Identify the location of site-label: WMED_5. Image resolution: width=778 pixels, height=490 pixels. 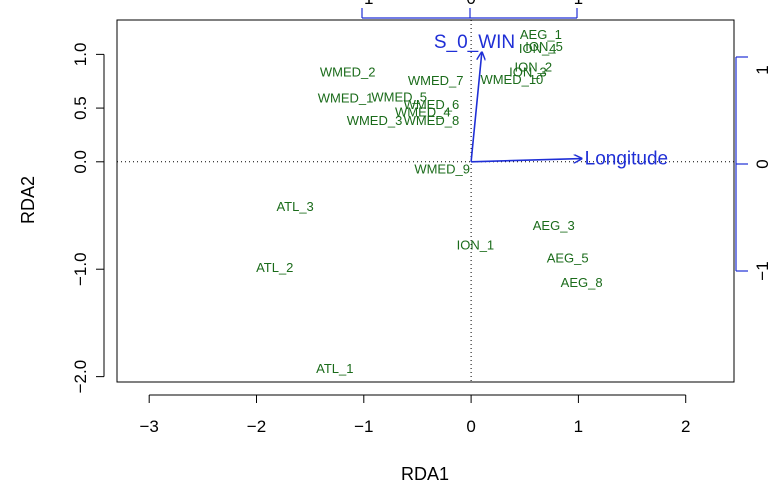
(399, 96).